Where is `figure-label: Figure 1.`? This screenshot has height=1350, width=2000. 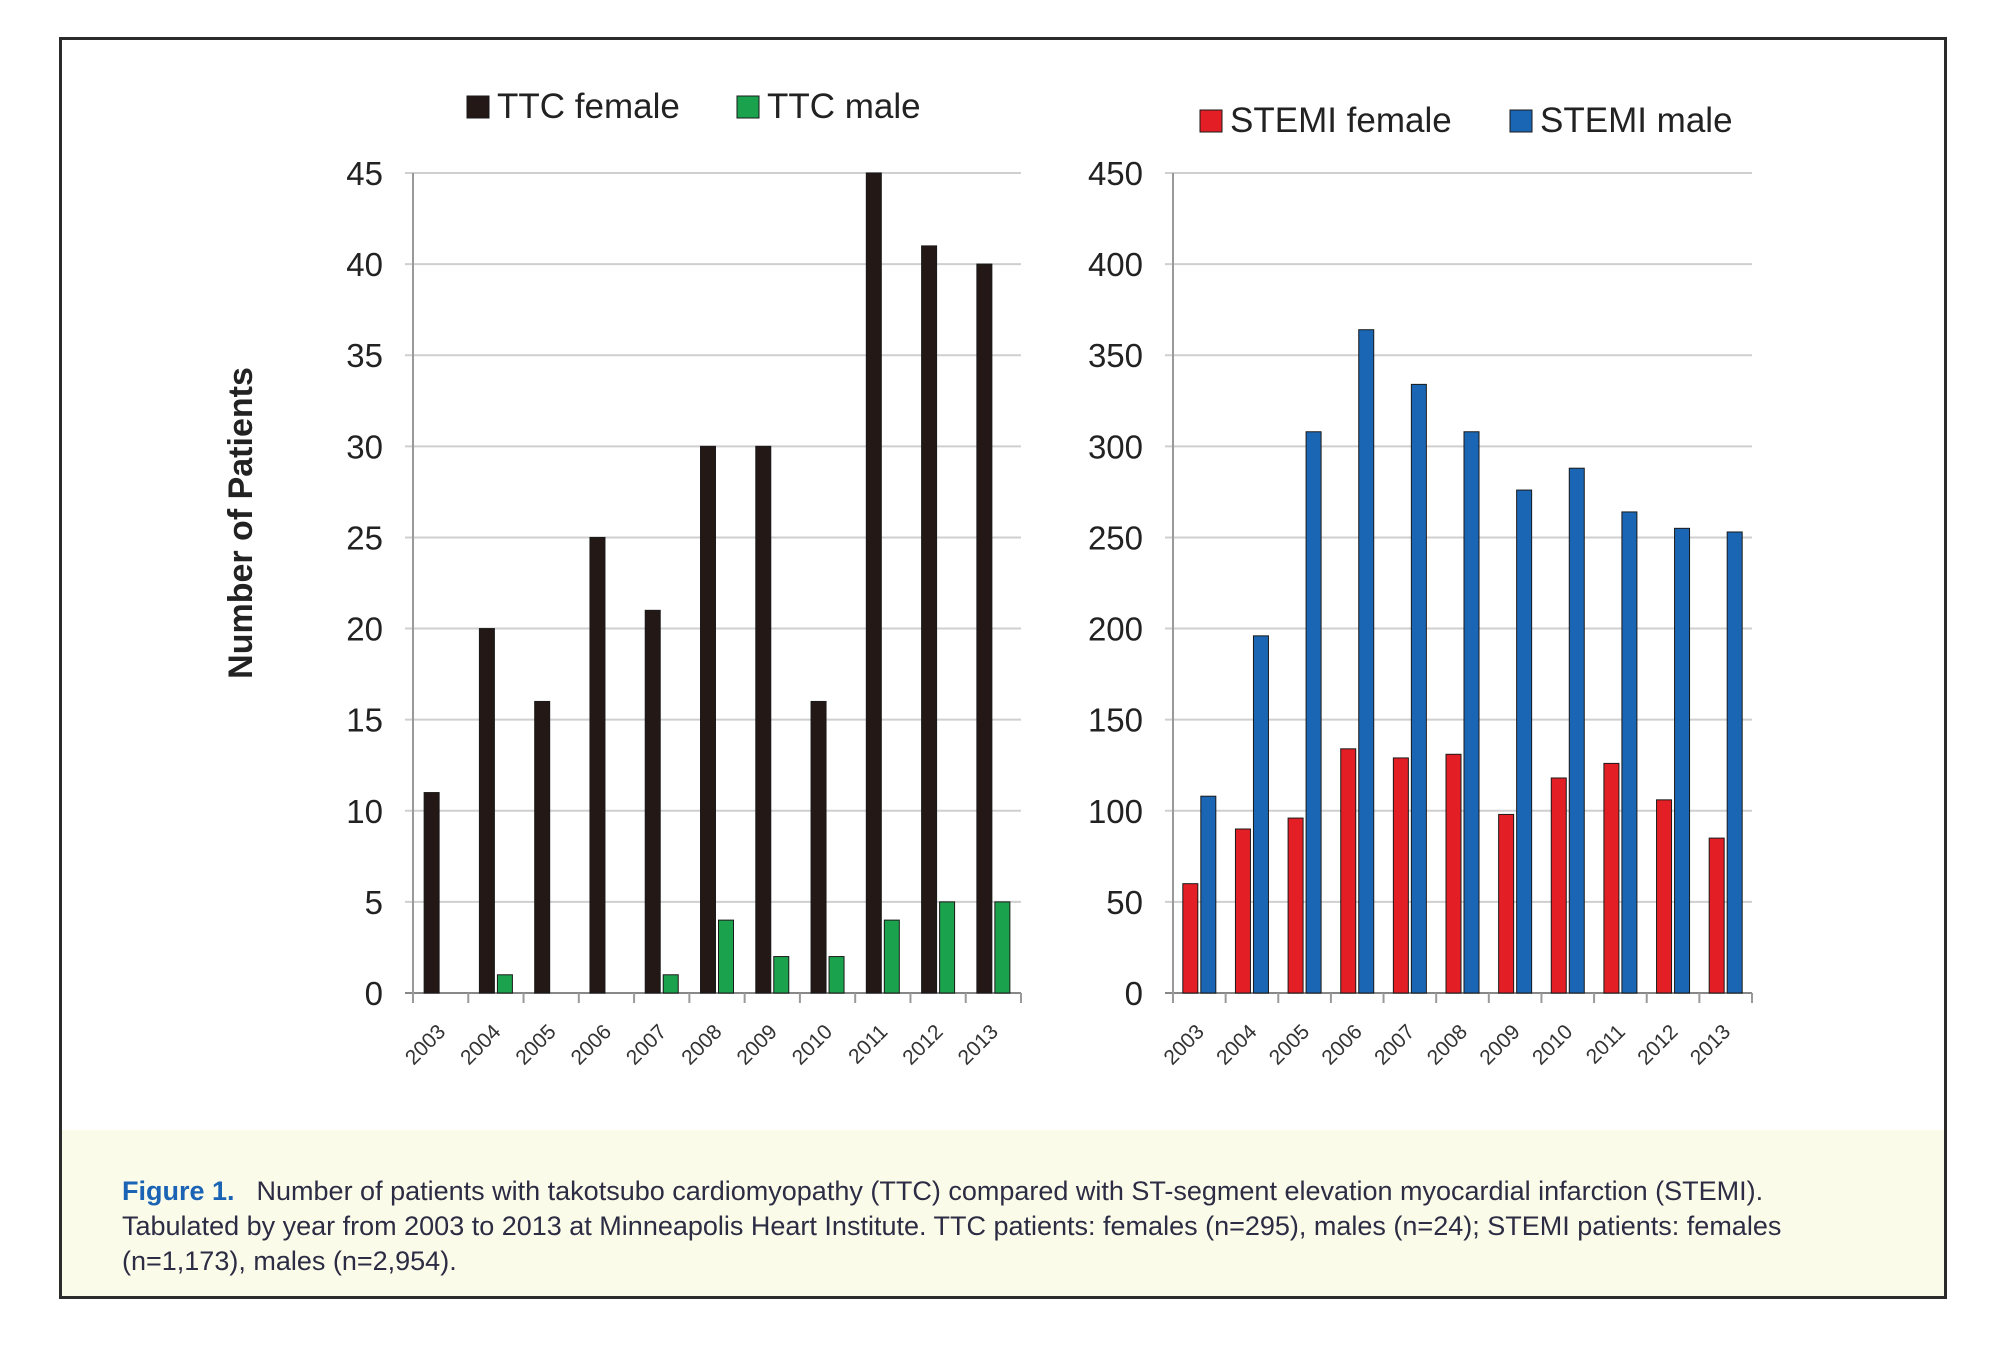
figure-label: Figure 1. is located at coordinates (178, 1191).